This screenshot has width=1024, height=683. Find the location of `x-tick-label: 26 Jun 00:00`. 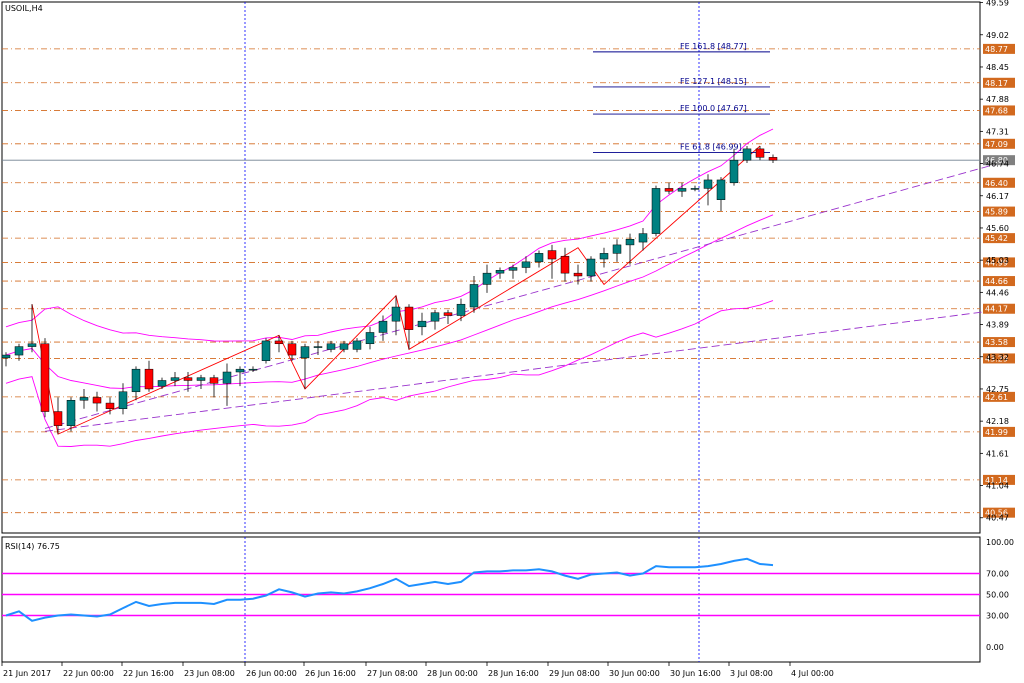

x-tick-label: 26 Jun 00:00 is located at coordinates (271, 673).